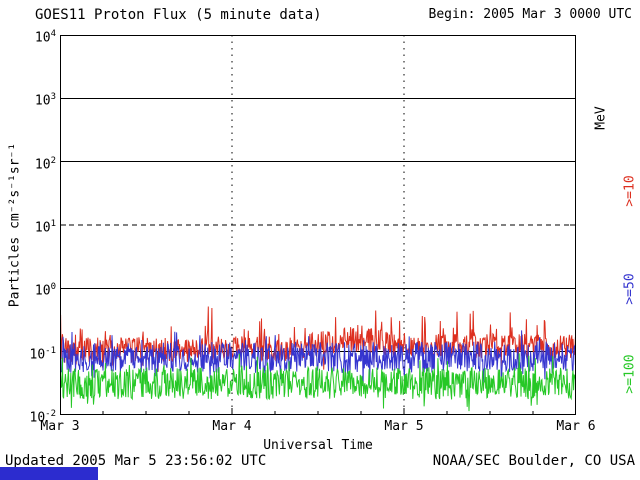  Describe the element at coordinates (630, 289) in the screenshot. I see `legend-label-ge50: >=50` at that location.